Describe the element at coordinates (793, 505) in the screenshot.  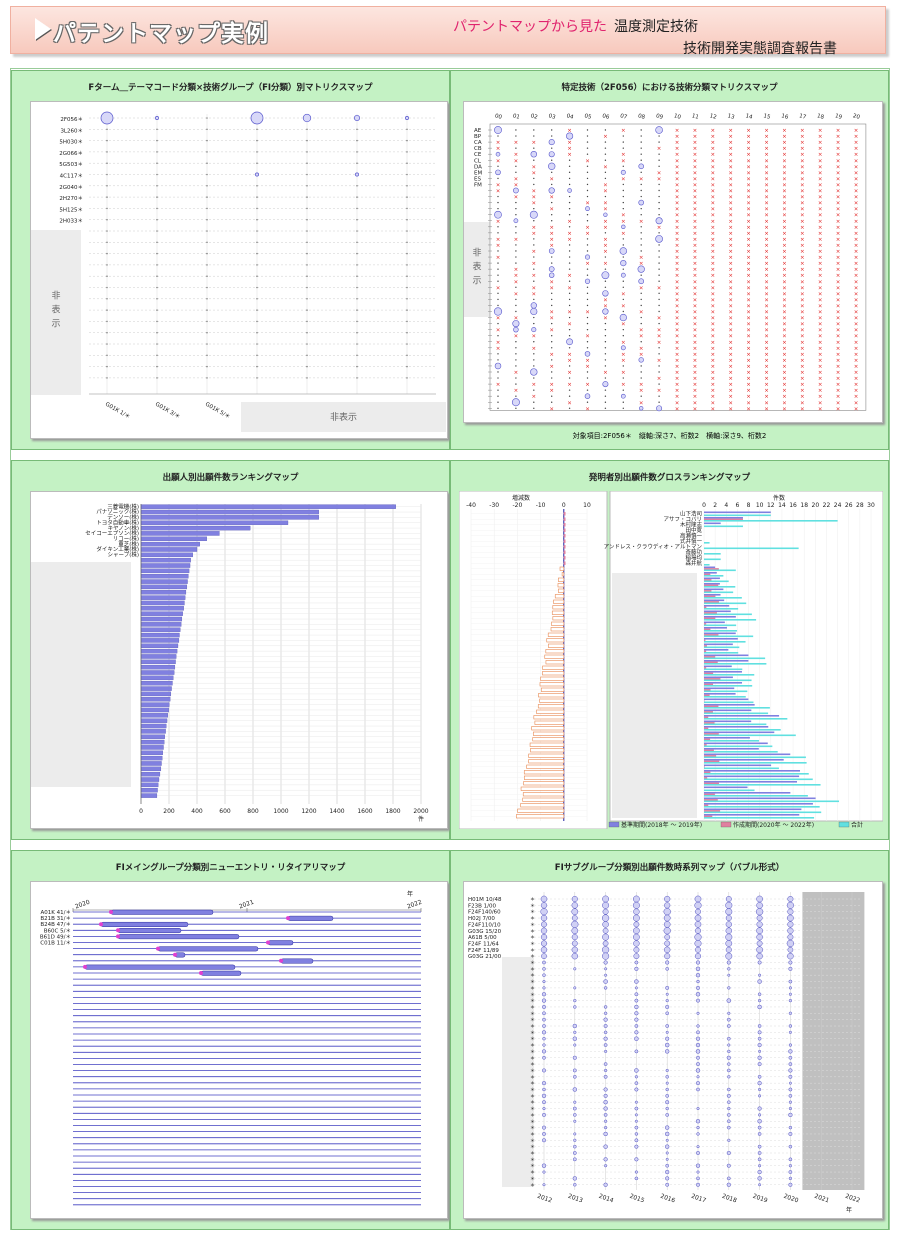
I see `tick-label: 16` at that location.